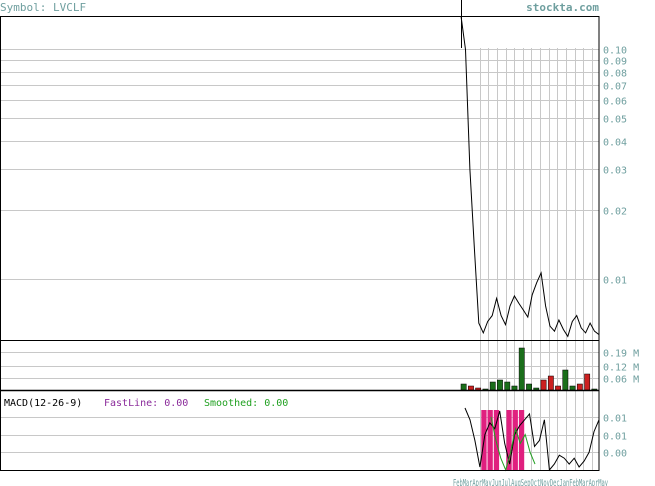 Image resolution: width=655 pixels, height=486 pixels. Describe the element at coordinates (615, 102) in the screenshot. I see `price-tick-label: 0.06` at that location.